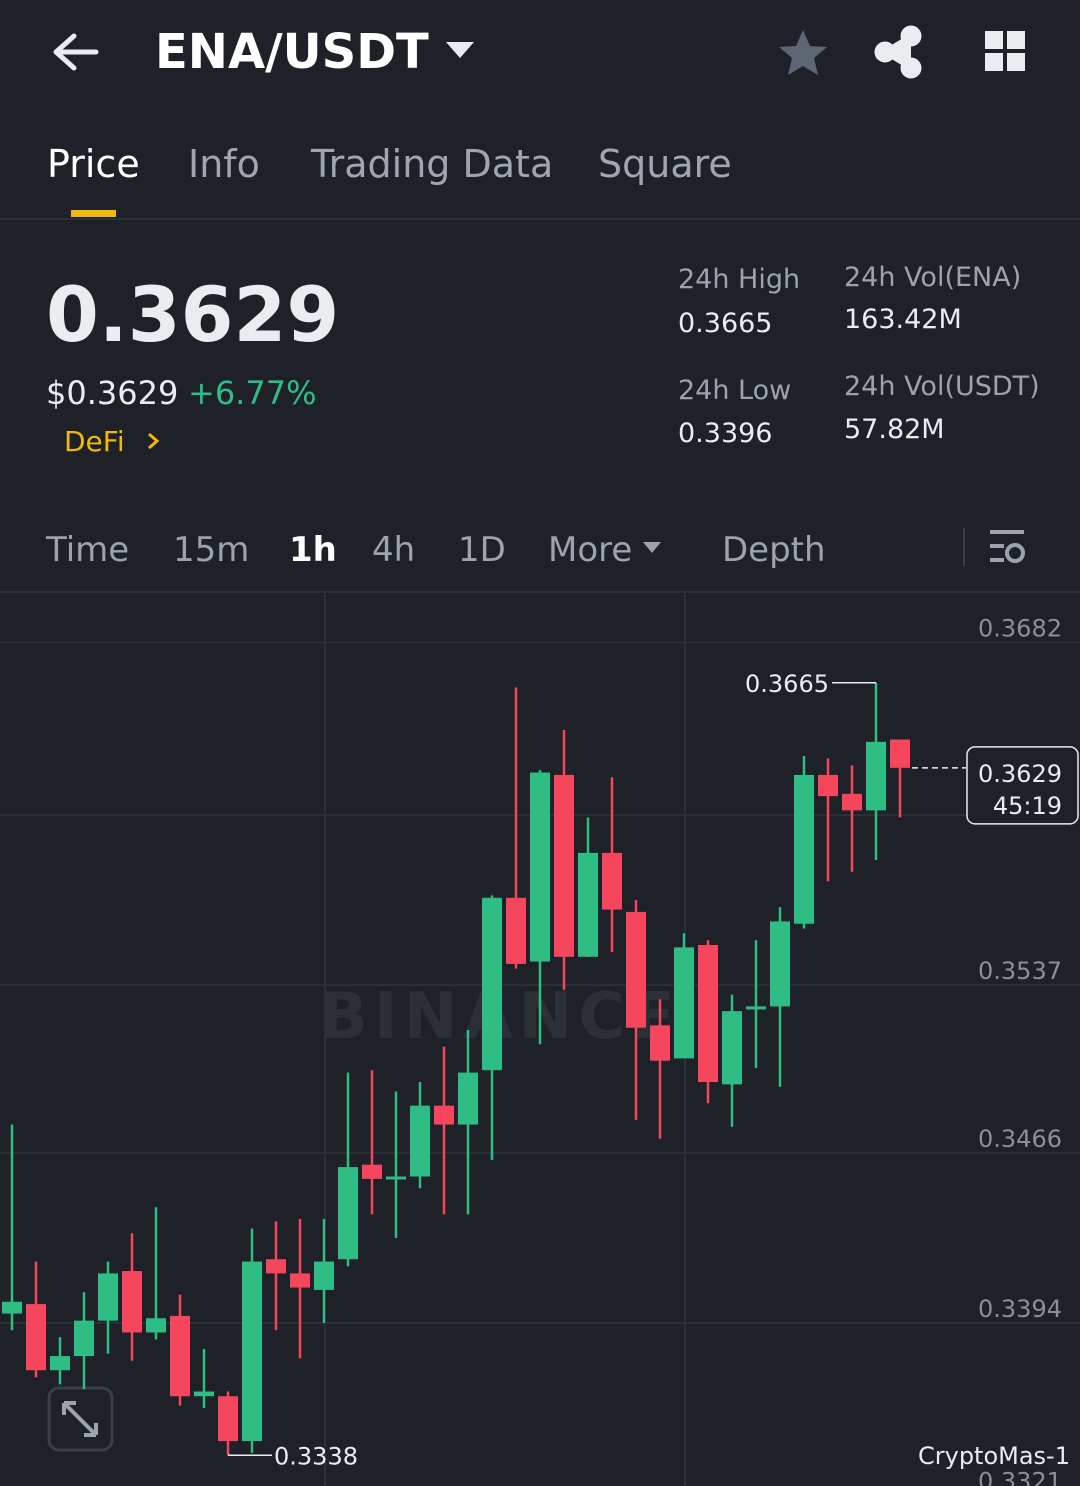 The height and width of the screenshot is (1486, 1080). Describe the element at coordinates (394, 550) in the screenshot. I see `interval: 4h` at that location.